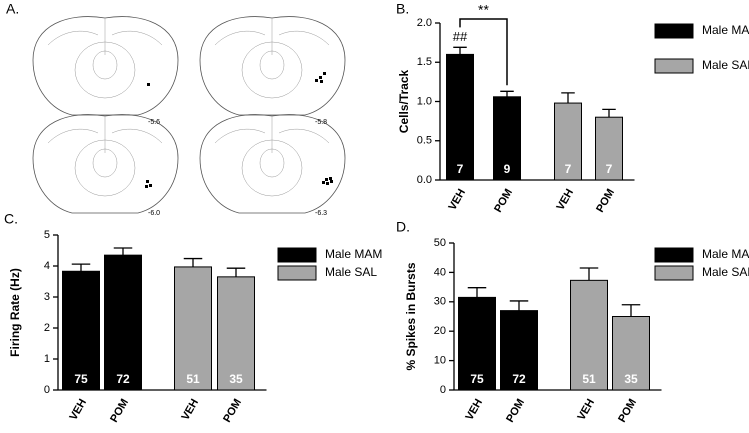 This screenshot has width=749, height=433. I want to click on y-axis-title: % Spikes in Bursts, so click(411, 316).